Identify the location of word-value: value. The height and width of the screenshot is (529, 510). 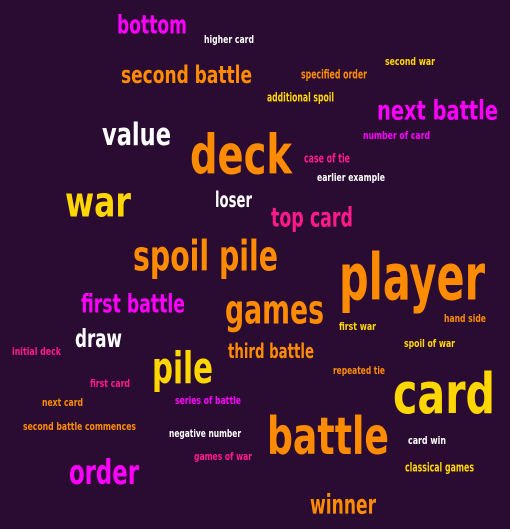
(137, 134).